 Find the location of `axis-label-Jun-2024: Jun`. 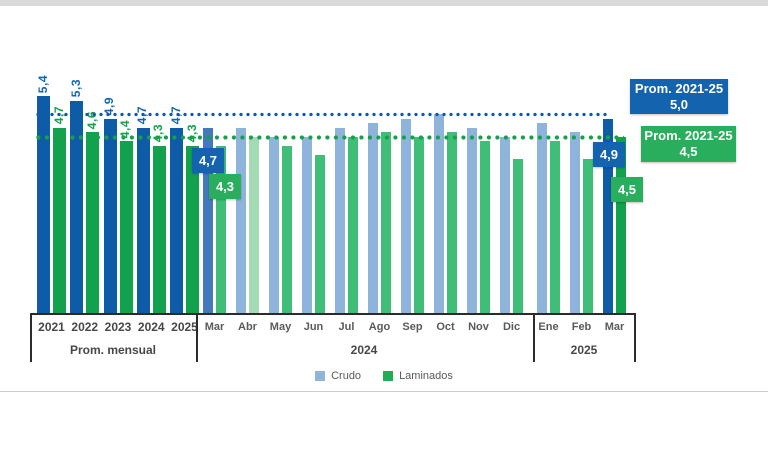

axis-label-Jun-2024: Jun is located at coordinates (313, 327).